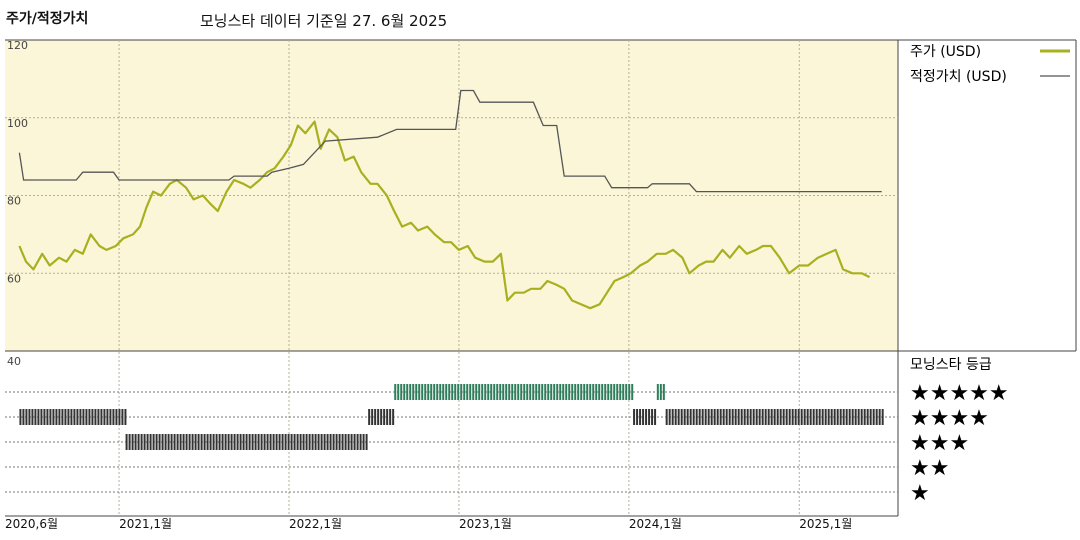 This screenshot has height=540, width=1080. What do you see at coordinates (959, 393) in the screenshot?
I see `five-star-label: ★★★★★` at bounding box center [959, 393].